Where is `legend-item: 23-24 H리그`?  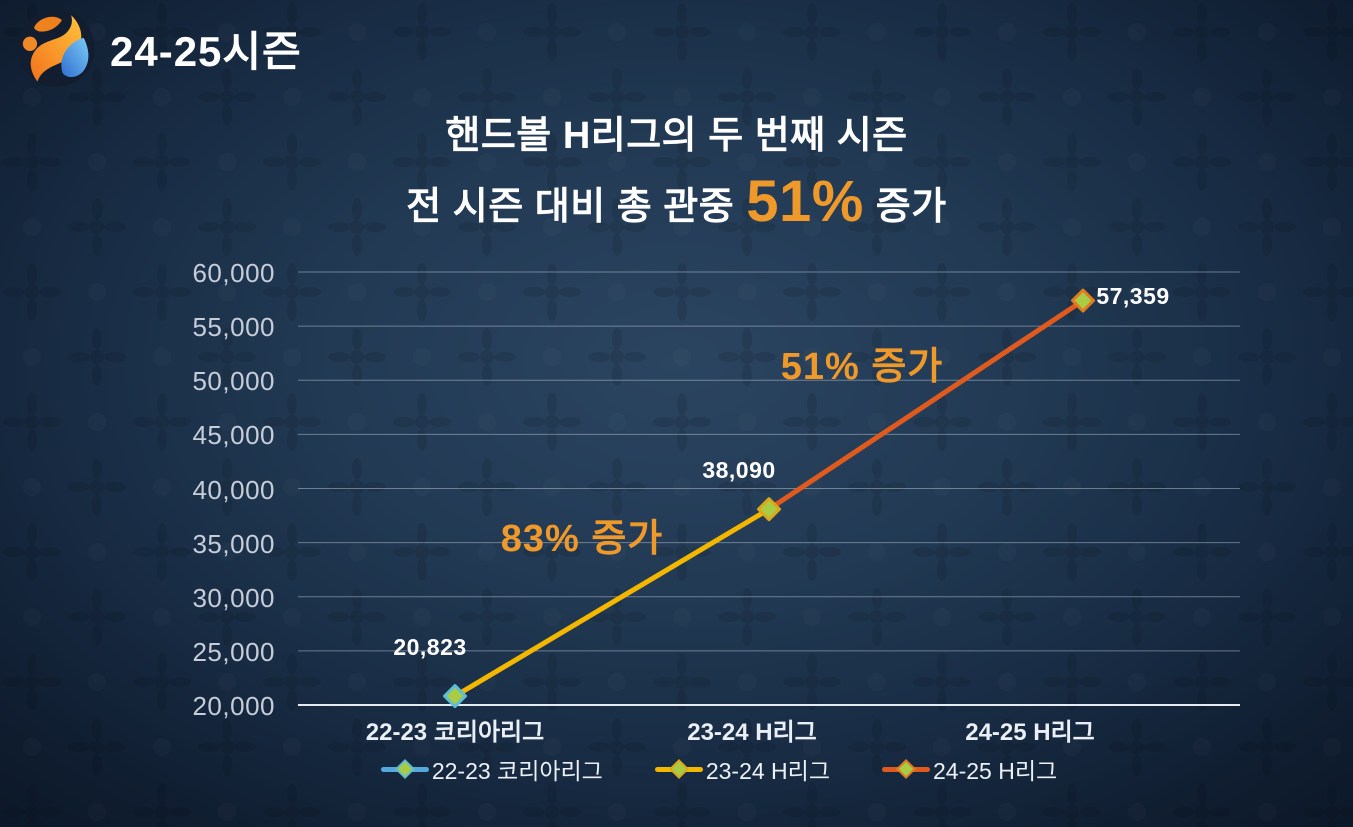
legend-item: 23-24 H리그 is located at coordinates (742, 769).